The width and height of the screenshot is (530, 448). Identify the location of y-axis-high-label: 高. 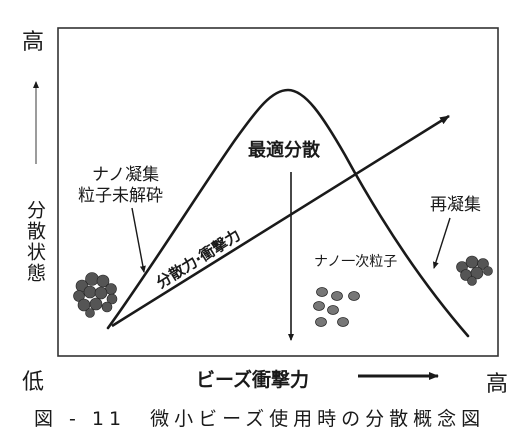
(33, 42).